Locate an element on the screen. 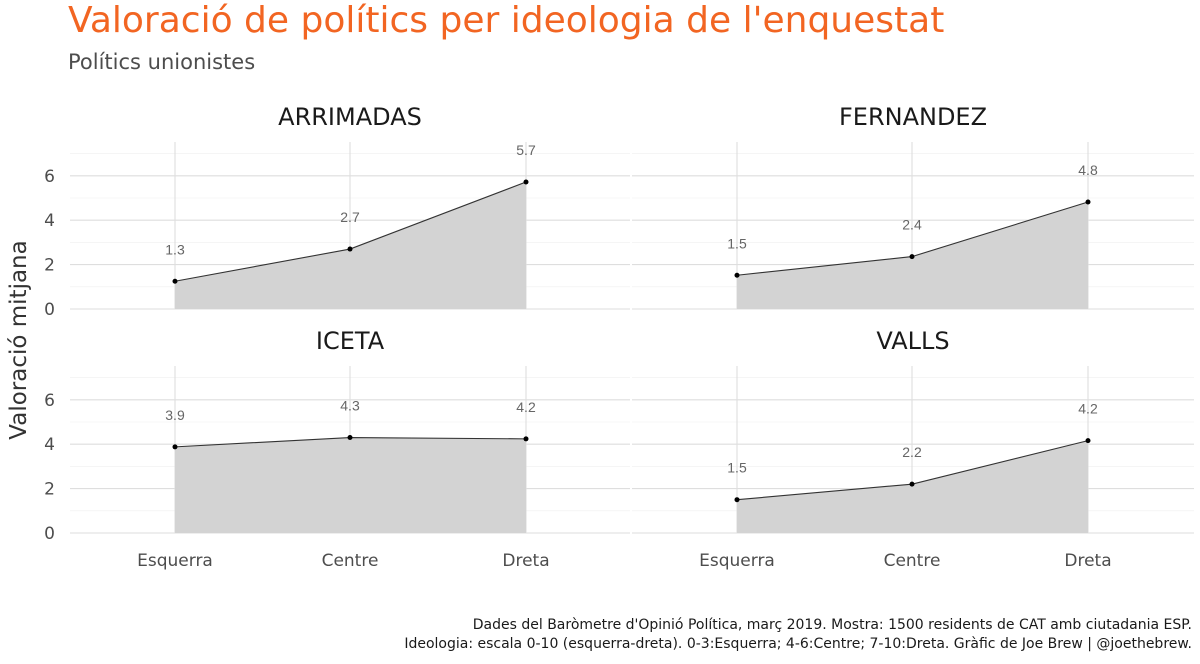 The height and width of the screenshot is (664, 1200). data-label-valls-dreta: 4.2 is located at coordinates (1088, 409).